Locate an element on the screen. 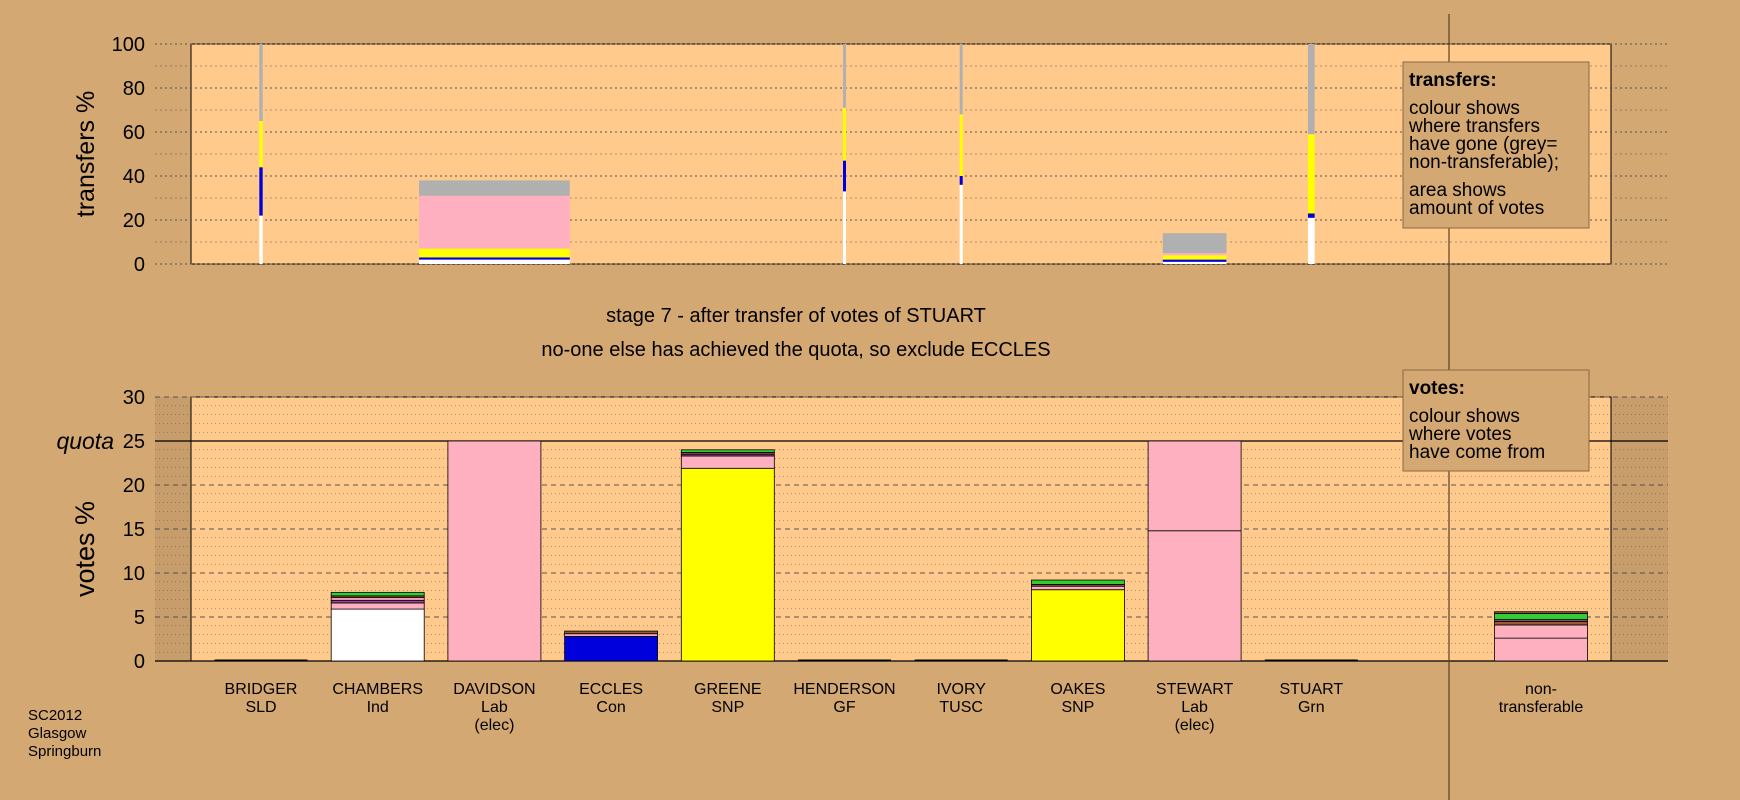 This screenshot has width=1740, height=800. transfer-segment-davidson-white is located at coordinates (494, 261).